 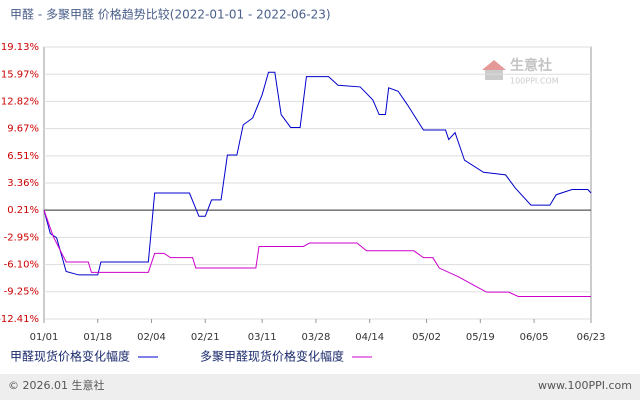 What do you see at coordinates (531, 65) in the screenshot?
I see `watermark-name: 生意社` at bounding box center [531, 65].